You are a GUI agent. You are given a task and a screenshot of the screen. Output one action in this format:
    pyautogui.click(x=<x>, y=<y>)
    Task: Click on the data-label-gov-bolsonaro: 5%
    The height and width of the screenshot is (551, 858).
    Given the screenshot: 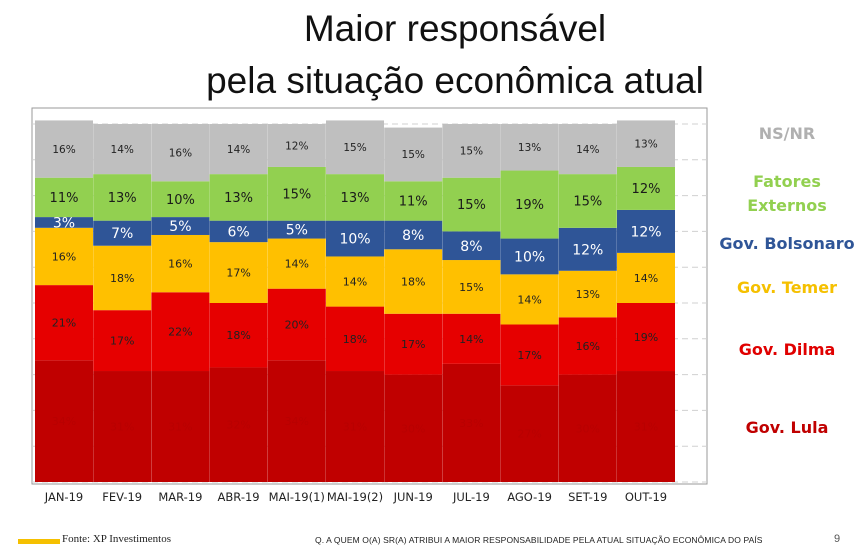 What is the action you would take?
    pyautogui.click(x=297, y=231)
    